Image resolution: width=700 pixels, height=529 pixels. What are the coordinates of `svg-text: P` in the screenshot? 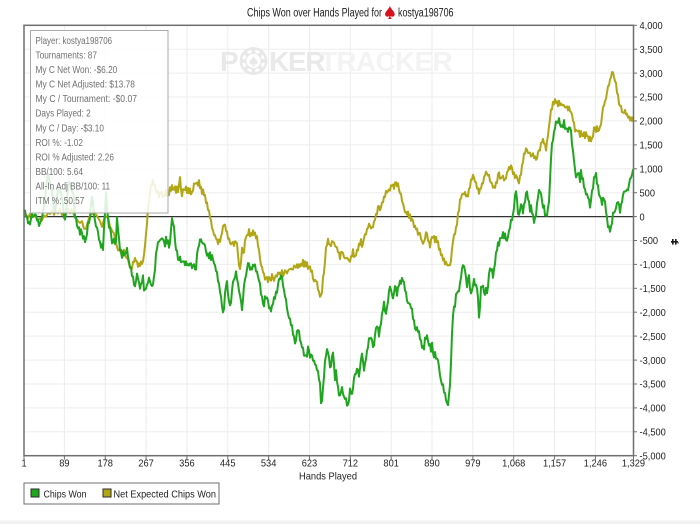 It's located at (229, 61).